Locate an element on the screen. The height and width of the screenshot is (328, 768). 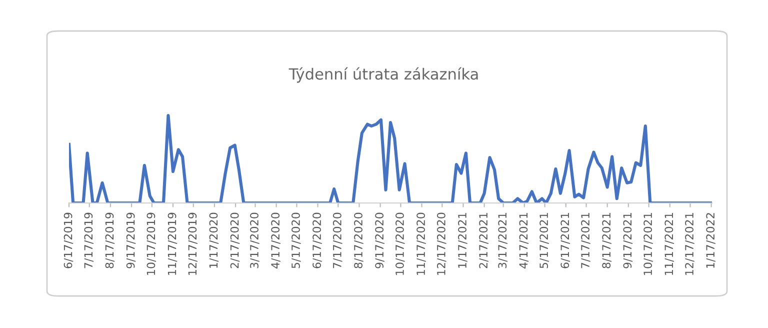
x-tick-label: 8/17/2019 is located at coordinates (110, 240).